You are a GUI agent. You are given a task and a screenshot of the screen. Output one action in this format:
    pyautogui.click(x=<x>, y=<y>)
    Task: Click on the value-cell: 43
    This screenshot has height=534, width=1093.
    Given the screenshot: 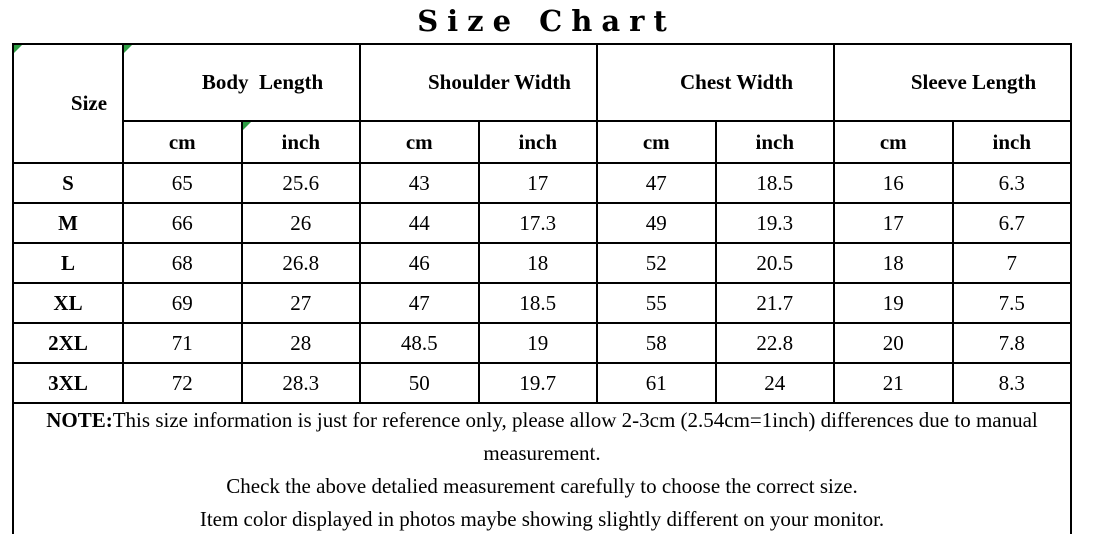 What is the action you would take?
    pyautogui.click(x=419, y=183)
    